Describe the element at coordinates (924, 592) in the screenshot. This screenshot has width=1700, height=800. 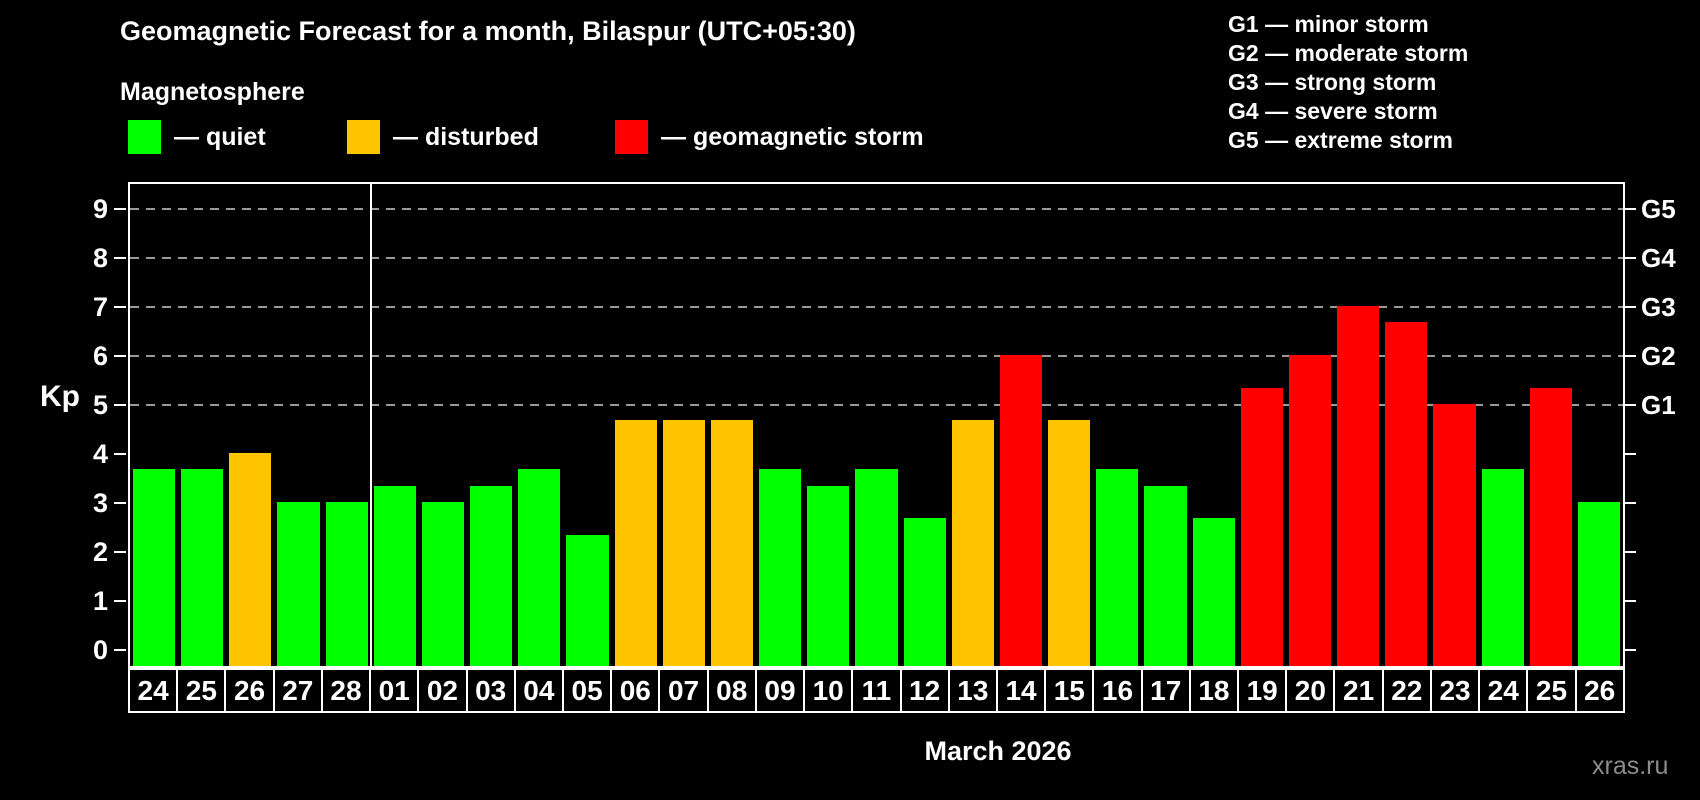
I see `bar-day-12-mar` at that location.